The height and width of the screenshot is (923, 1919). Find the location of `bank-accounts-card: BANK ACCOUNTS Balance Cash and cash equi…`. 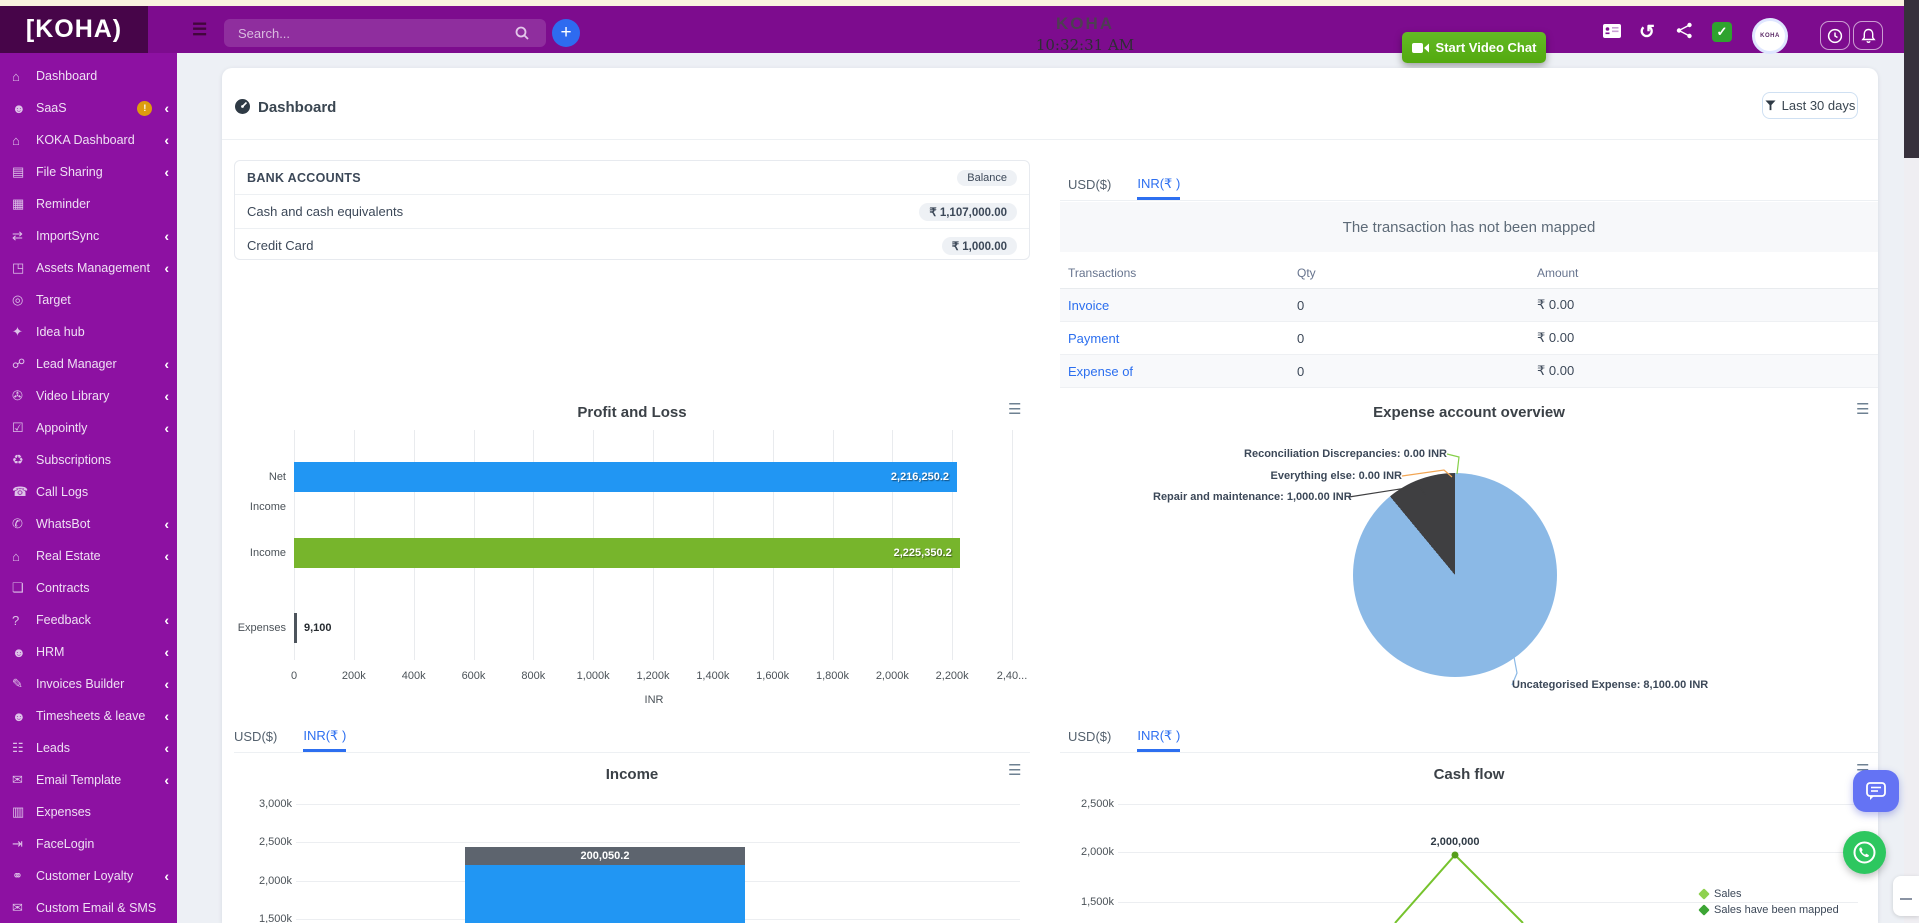

bank-accounts-card: BANK ACCOUNTS Balance Cash and cash equi… is located at coordinates (632, 210).